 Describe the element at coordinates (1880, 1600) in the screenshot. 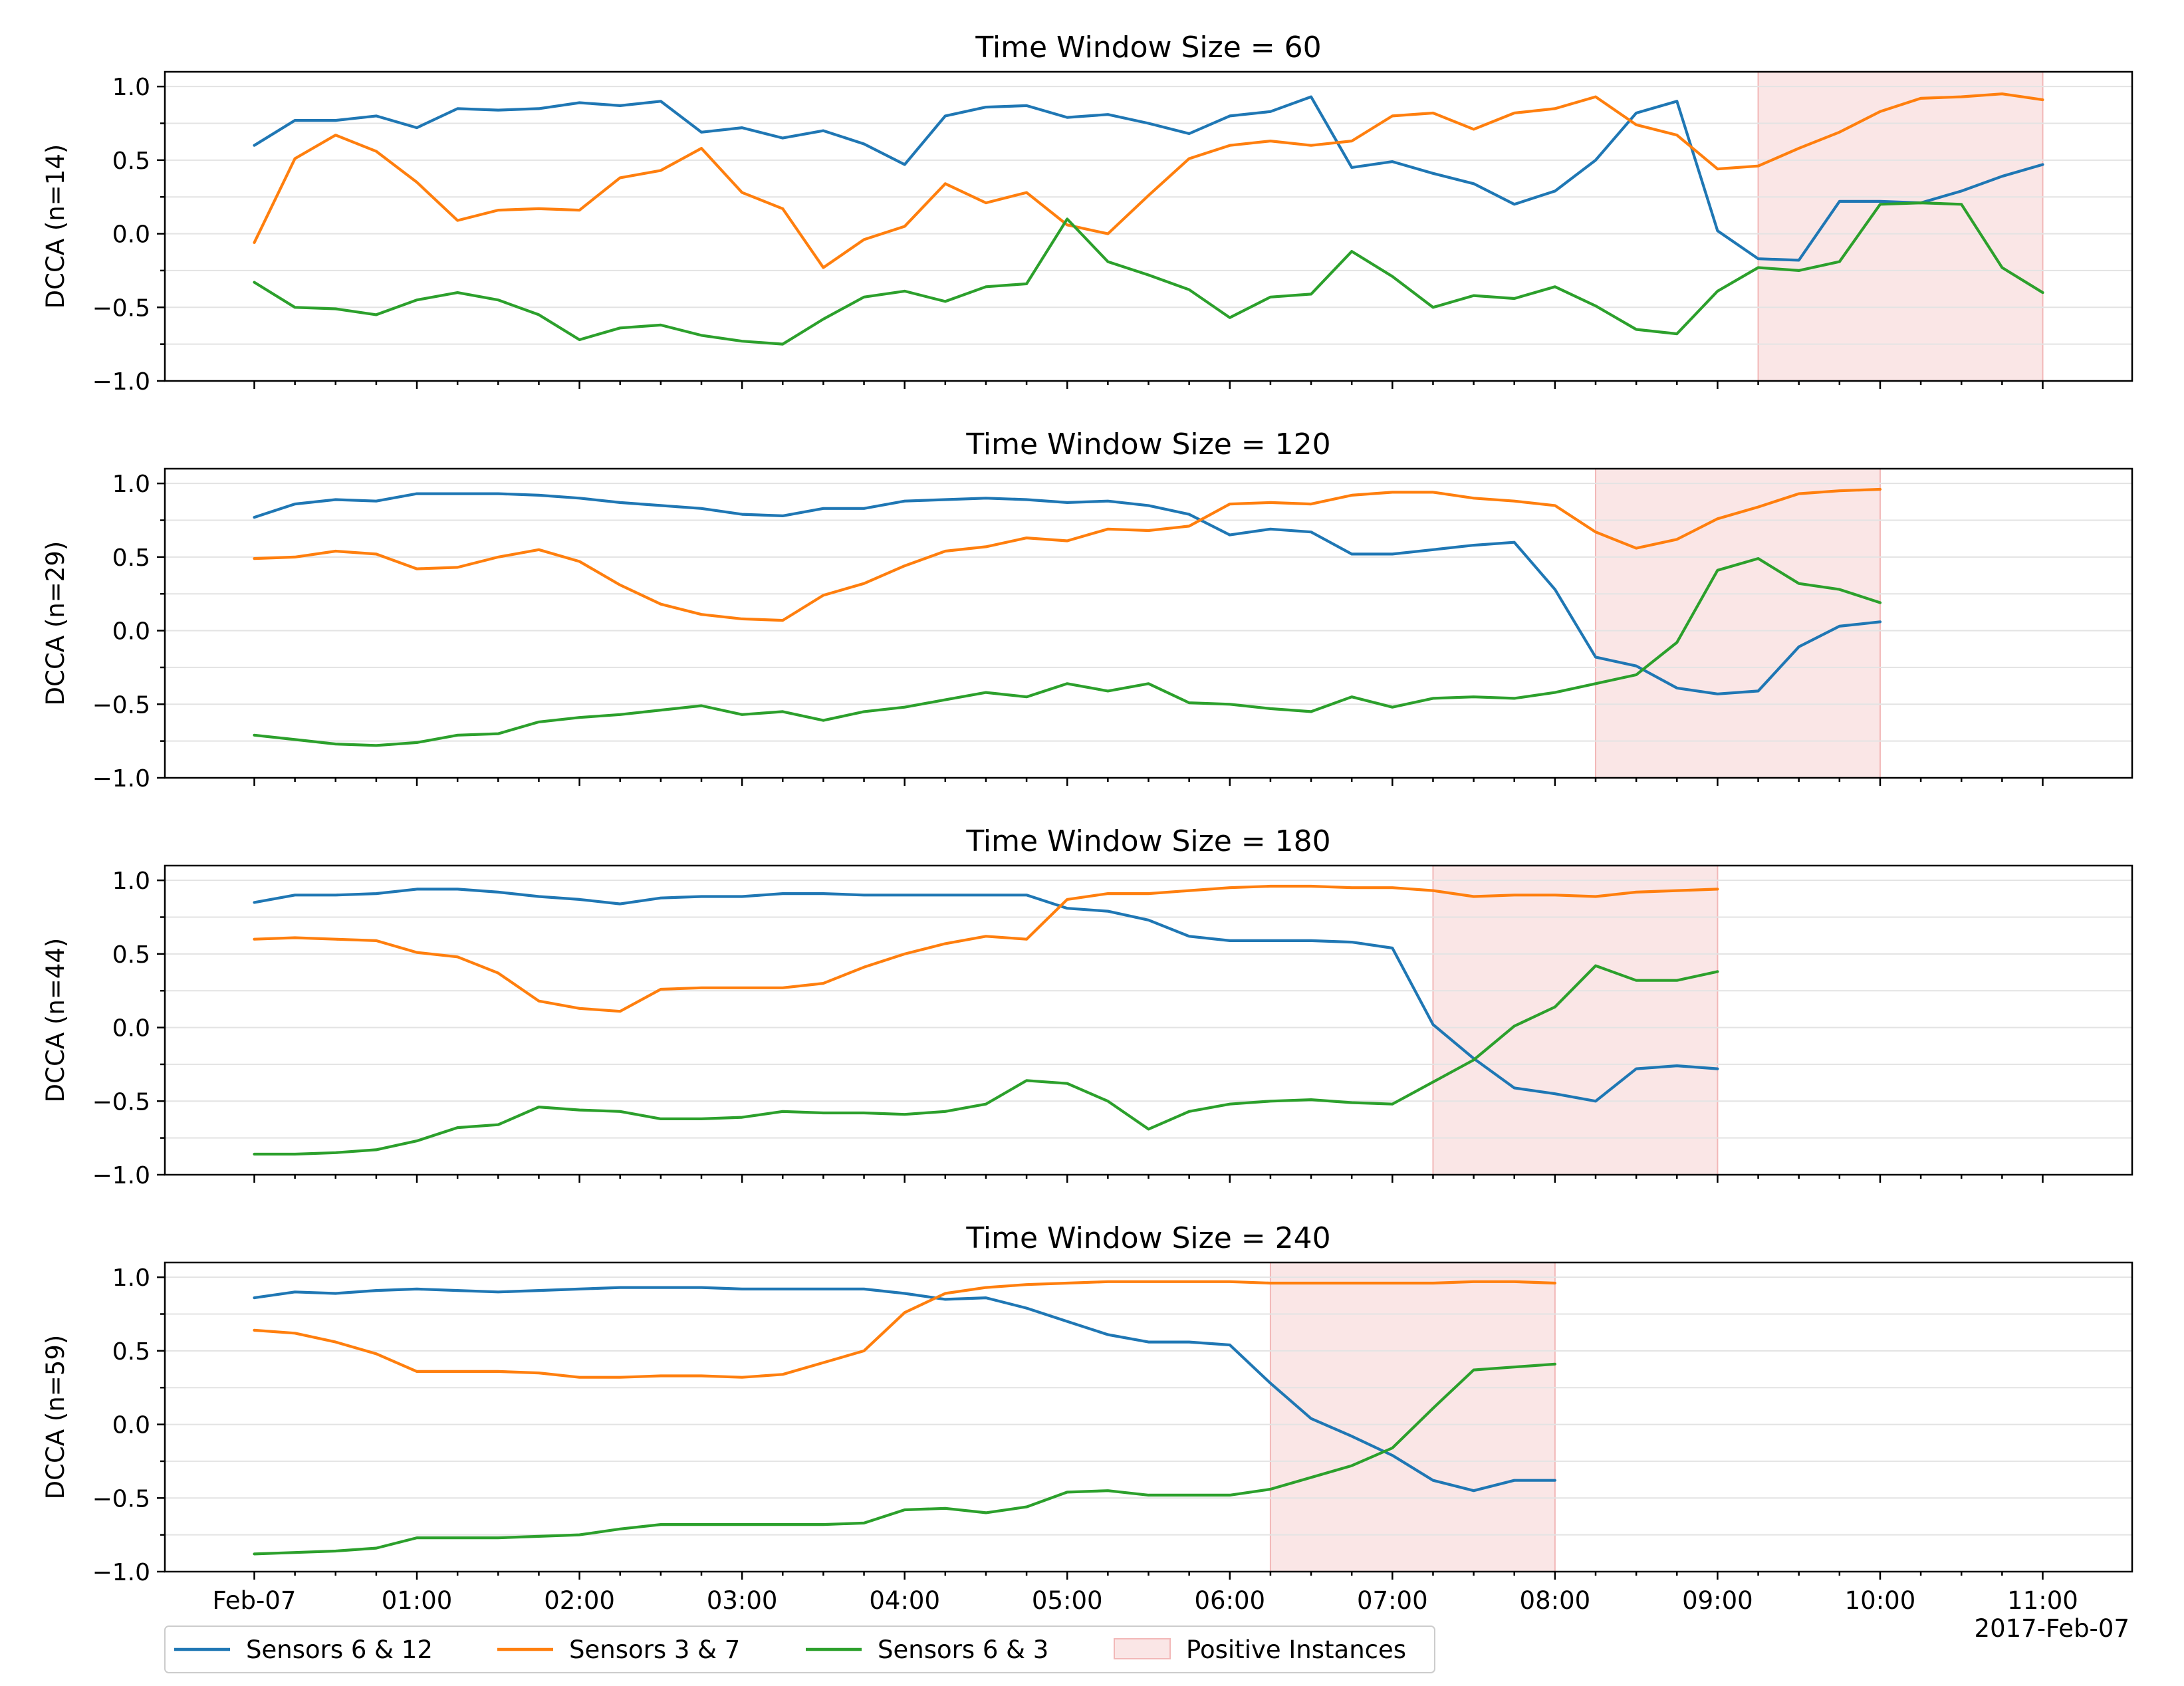

I see `x-tick-label: 10:00` at that location.